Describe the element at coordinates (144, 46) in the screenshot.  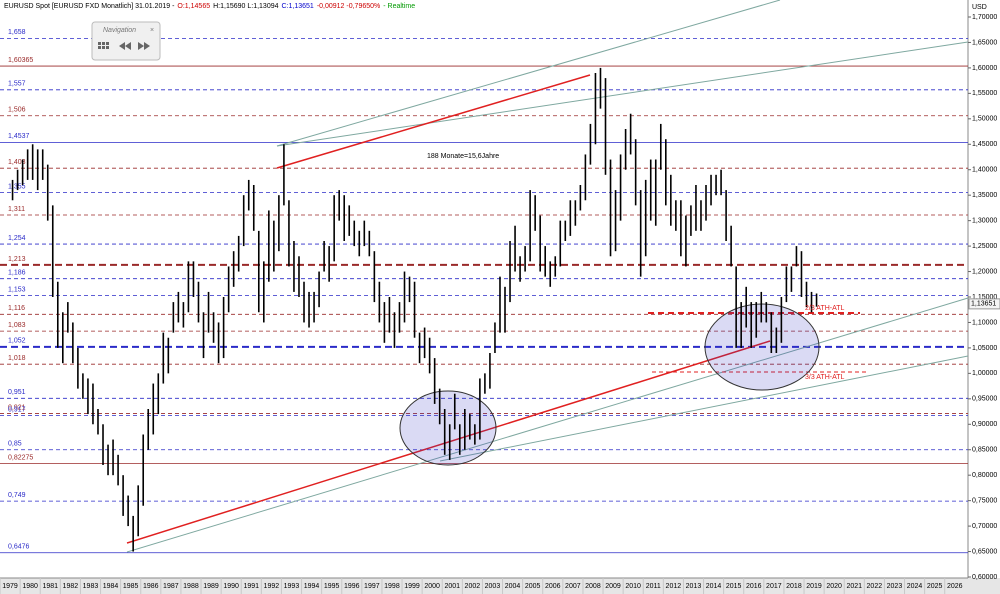
I see `forward-icon` at that location.